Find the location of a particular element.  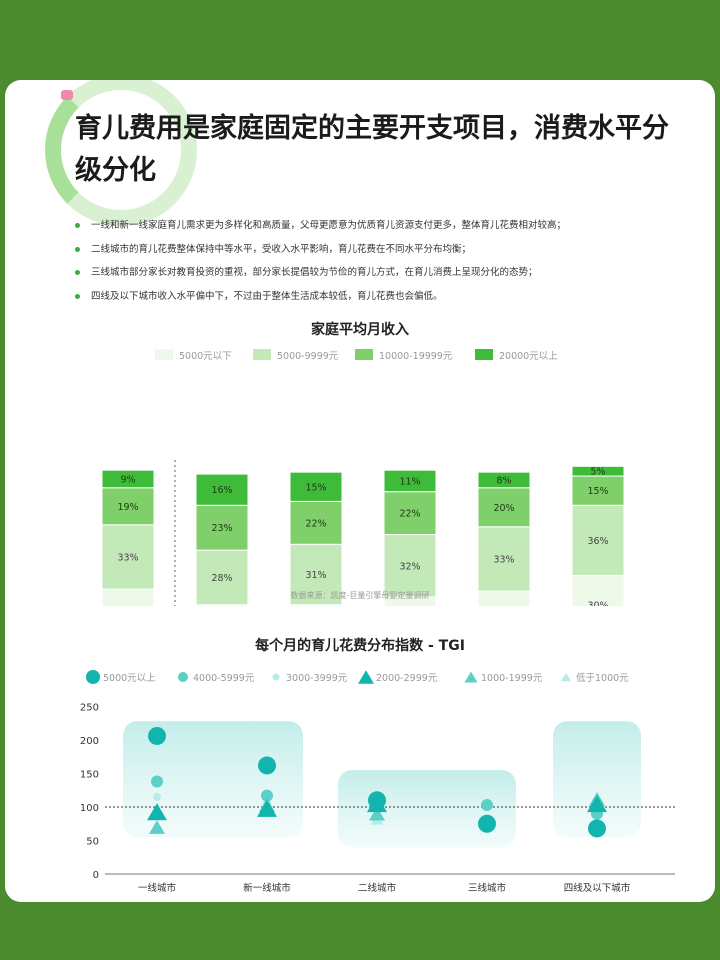

chart-title: 家庭平均月收入 is located at coordinates (360, 329).